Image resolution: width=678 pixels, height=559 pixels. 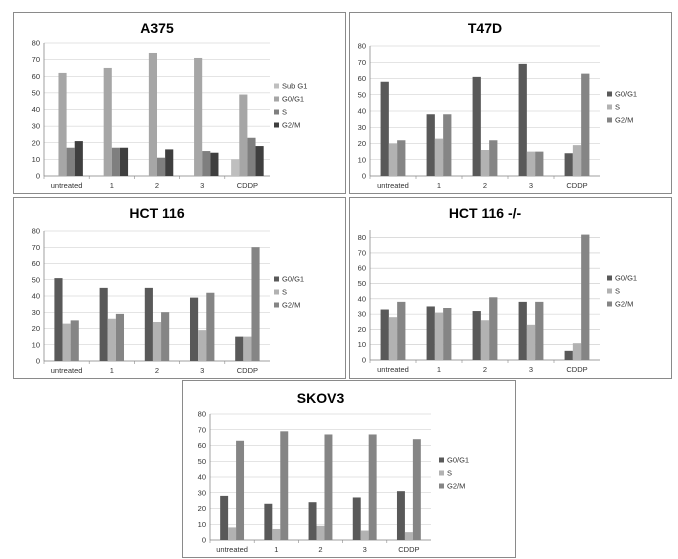 What do you see at coordinates (362, 283) in the screenshot?
I see `y-tick-label: 50` at bounding box center [362, 283].